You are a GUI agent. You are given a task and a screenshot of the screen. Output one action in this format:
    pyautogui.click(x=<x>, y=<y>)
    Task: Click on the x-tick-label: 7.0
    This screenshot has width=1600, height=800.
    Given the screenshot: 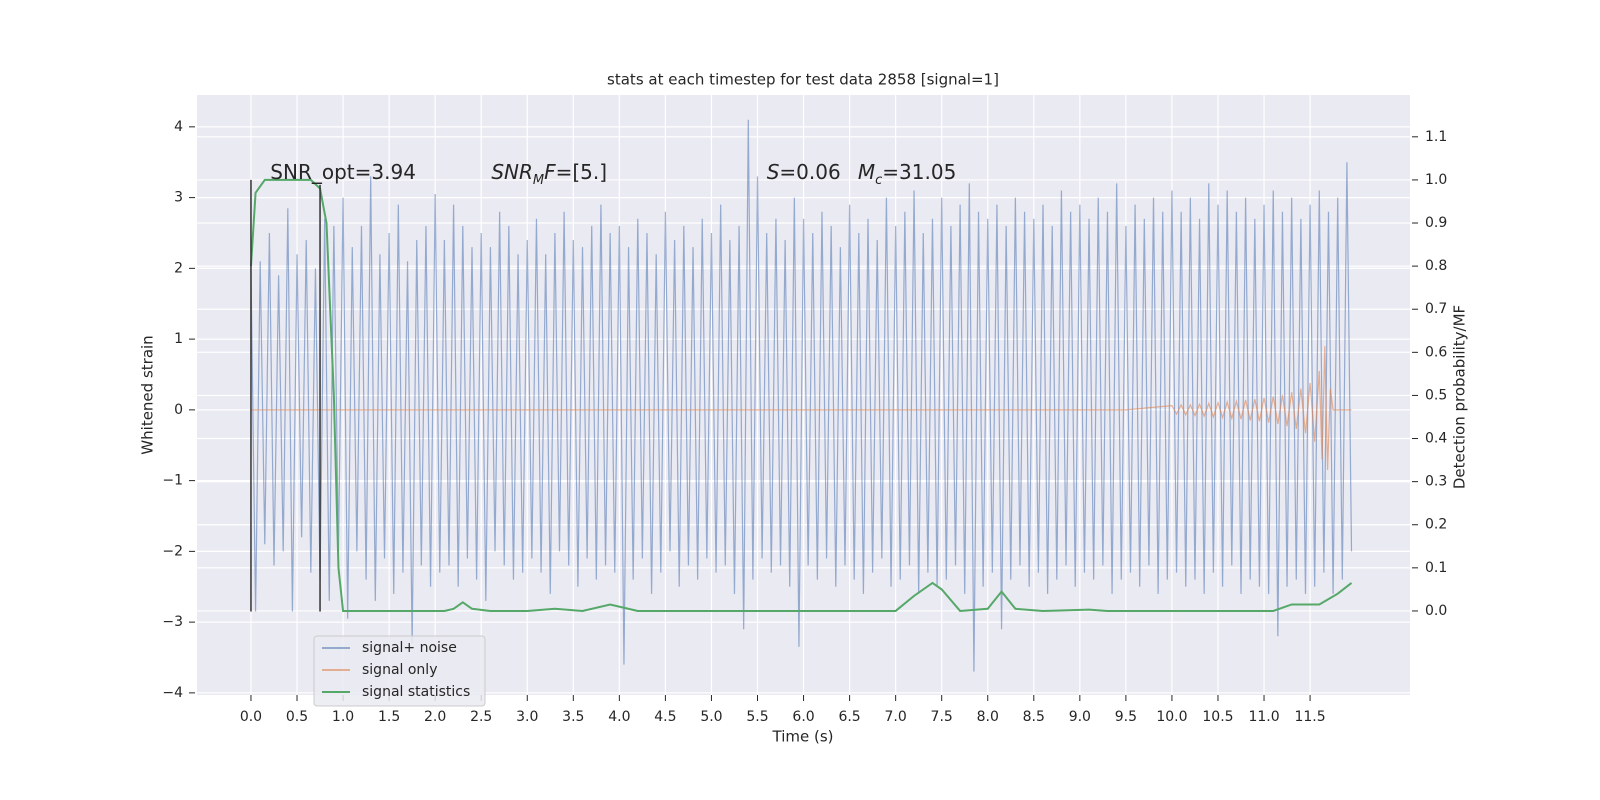 What is the action you would take?
    pyautogui.click(x=896, y=717)
    